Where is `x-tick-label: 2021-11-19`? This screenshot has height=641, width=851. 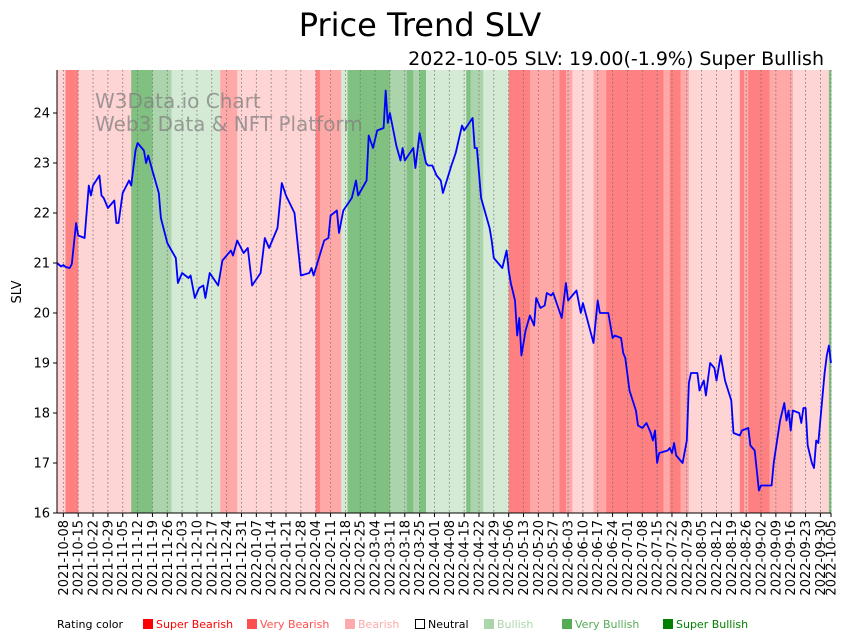 x-tick-label: 2021-11-19 is located at coordinates (153, 558).